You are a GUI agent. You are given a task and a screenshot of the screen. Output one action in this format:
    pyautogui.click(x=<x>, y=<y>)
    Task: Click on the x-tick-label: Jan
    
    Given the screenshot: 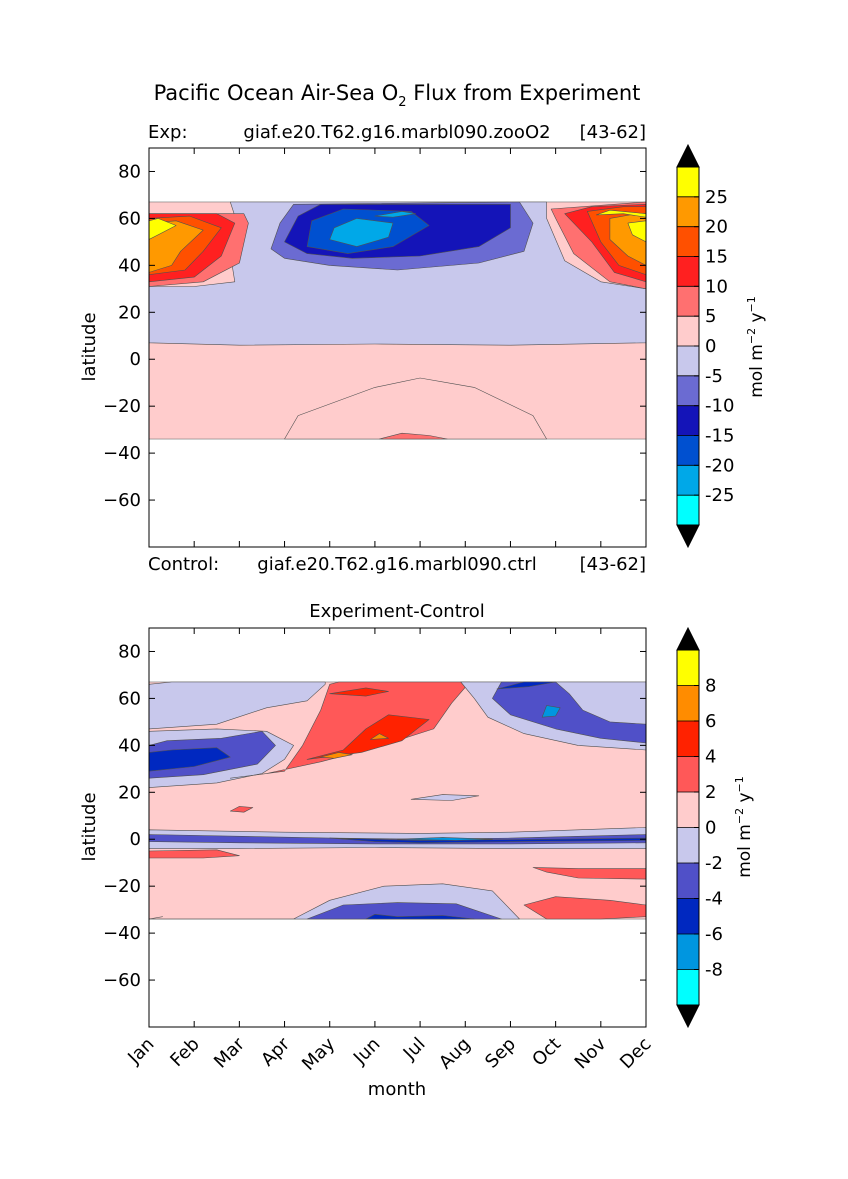 What is the action you would take?
    pyautogui.click(x=140, y=1051)
    